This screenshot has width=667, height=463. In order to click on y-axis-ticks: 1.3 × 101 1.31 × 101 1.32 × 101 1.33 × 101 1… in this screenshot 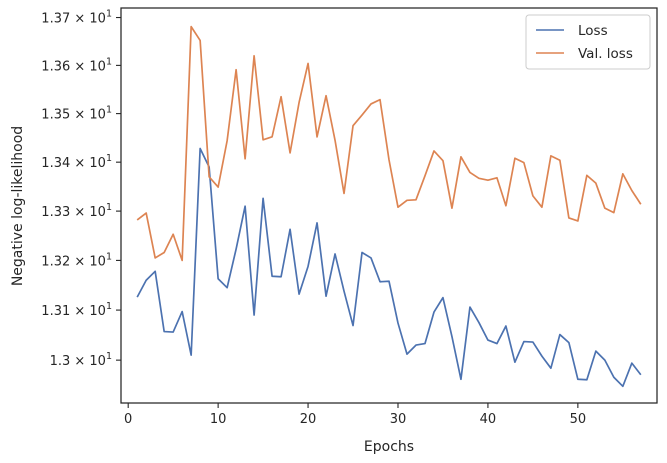, I will do `click(81, 189)`.